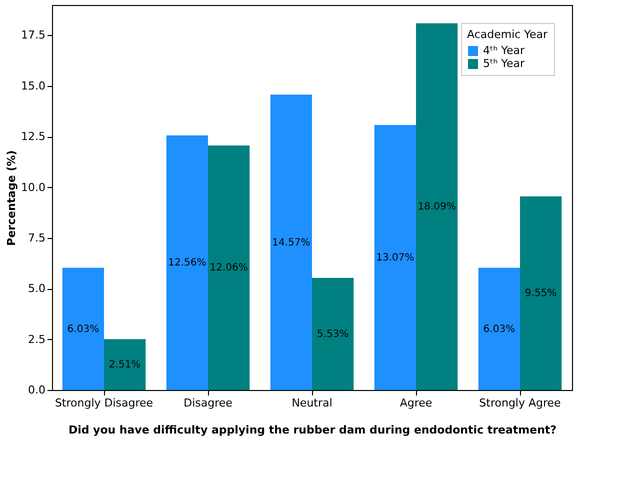  I want to click on data-label: 2.51%, so click(124, 365).